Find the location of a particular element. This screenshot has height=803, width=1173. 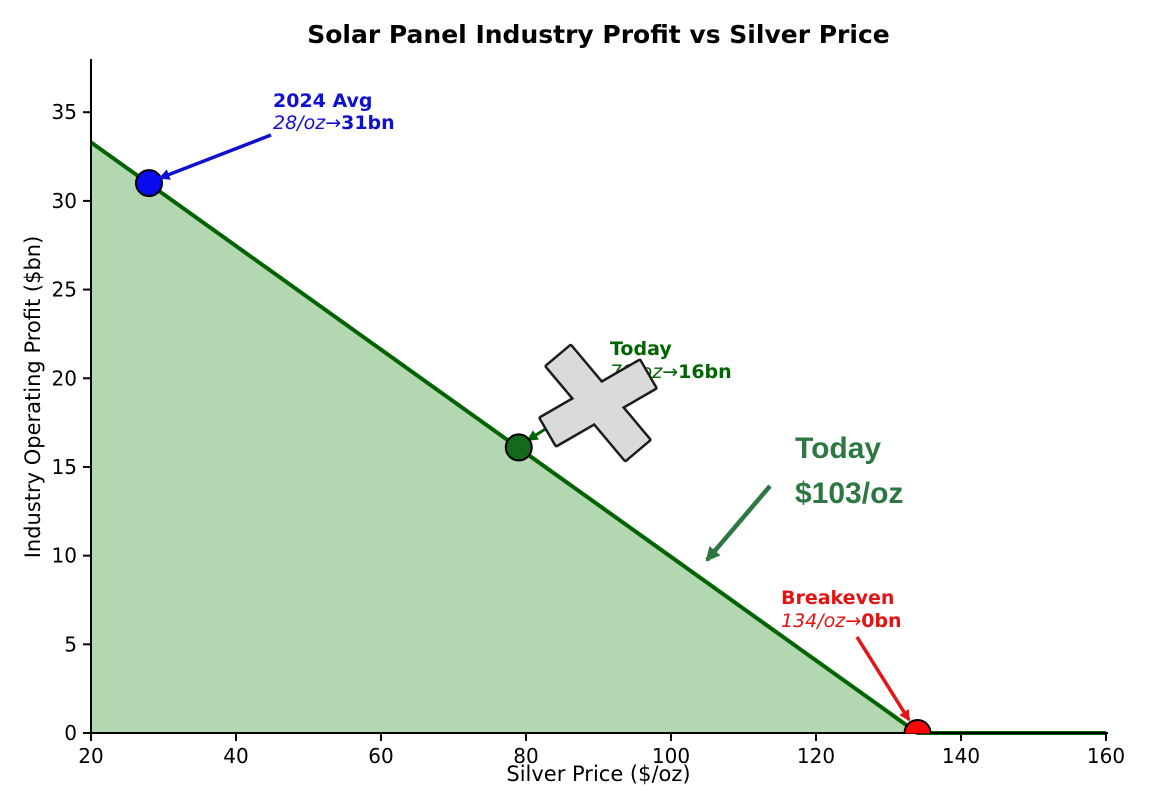

annotation-breakeven-text-line: 134/oz→0bn is located at coordinates (841, 621).